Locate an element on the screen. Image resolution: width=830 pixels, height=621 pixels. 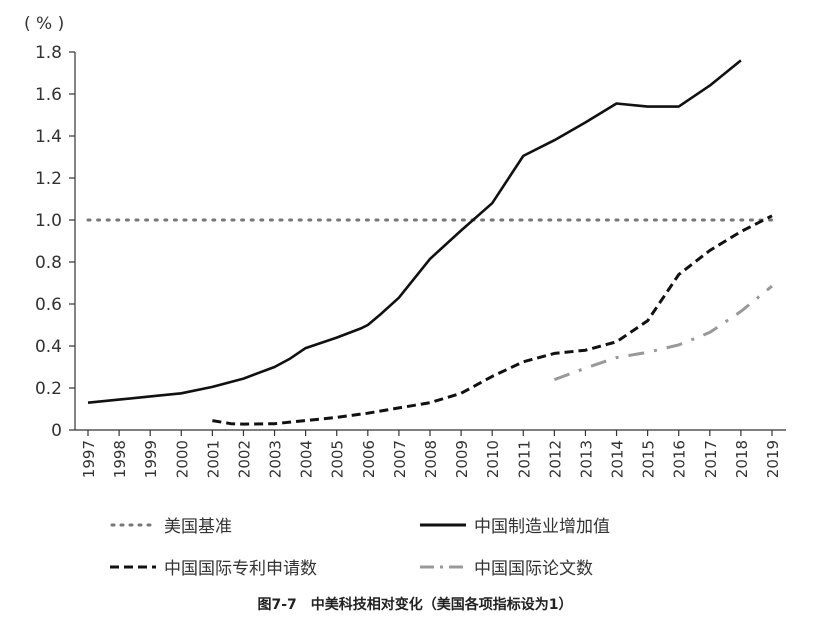
legend-label: 美国基准 is located at coordinates (198, 527).